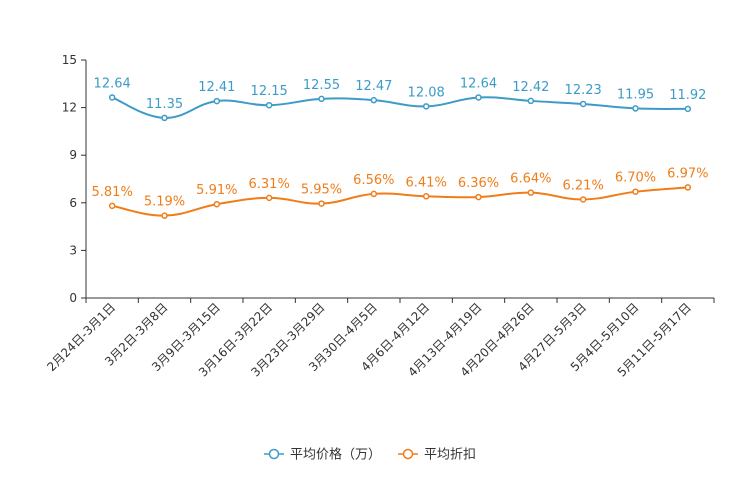 This screenshot has height=496, width=744. Describe the element at coordinates (687, 95) in the screenshot. I see `data-label: 11.92` at that location.